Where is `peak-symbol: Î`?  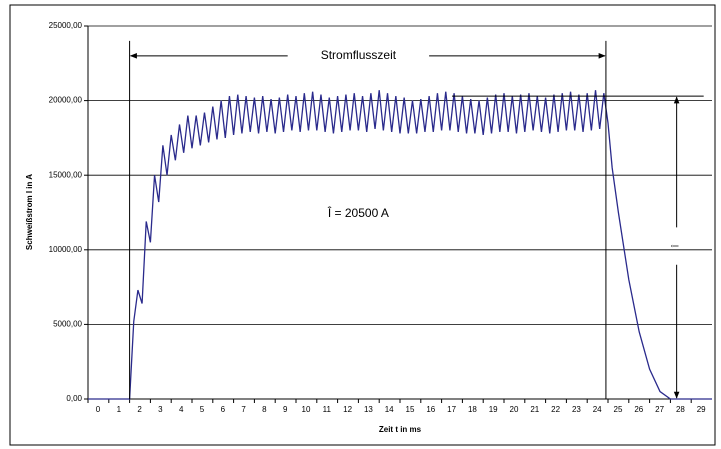 peak-symbol: Î is located at coordinates (676, 246).